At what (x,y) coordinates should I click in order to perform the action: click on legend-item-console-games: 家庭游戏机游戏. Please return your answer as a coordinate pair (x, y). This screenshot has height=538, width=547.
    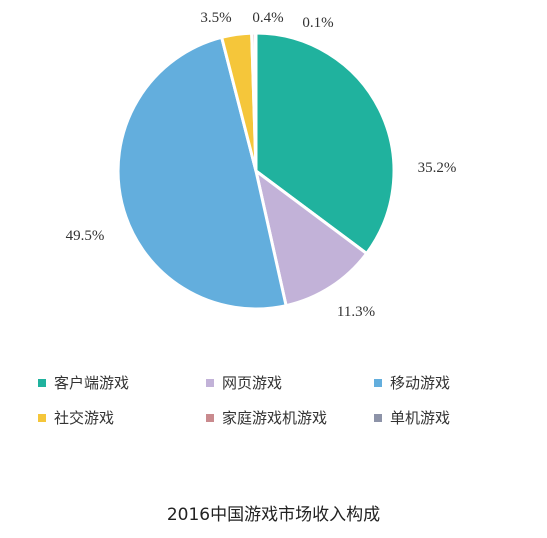
    Looking at the image, I should click on (290, 417).